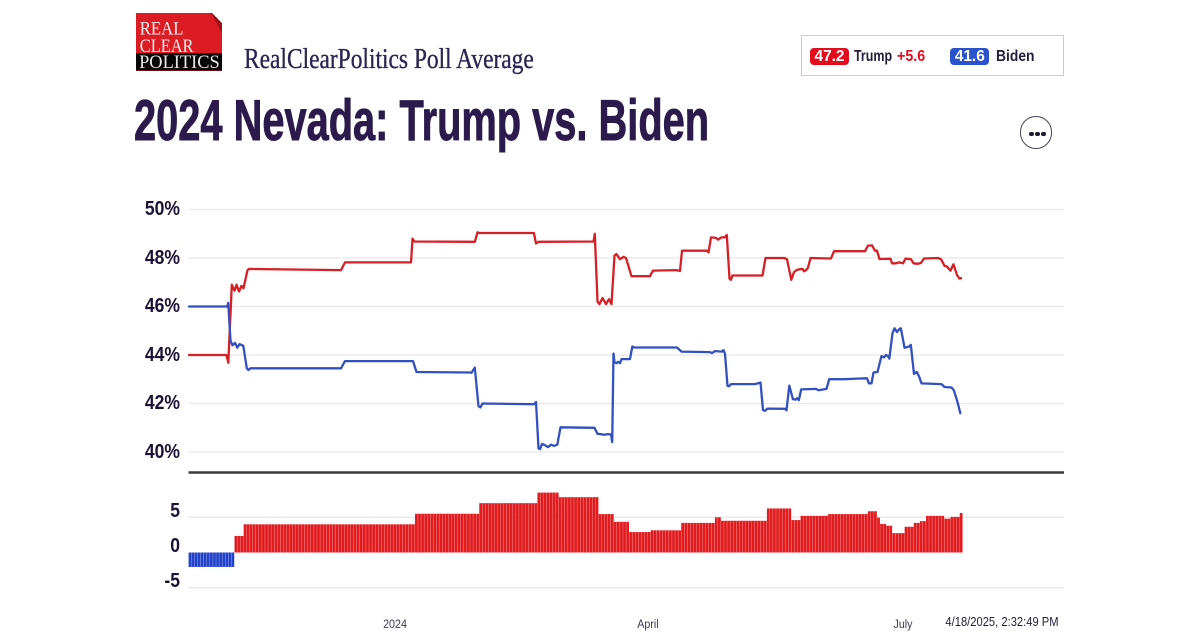 Image resolution: width=1200 pixels, height=631 pixels. What do you see at coordinates (161, 28) in the screenshot?
I see `svg-text: REAL` at bounding box center [161, 28].